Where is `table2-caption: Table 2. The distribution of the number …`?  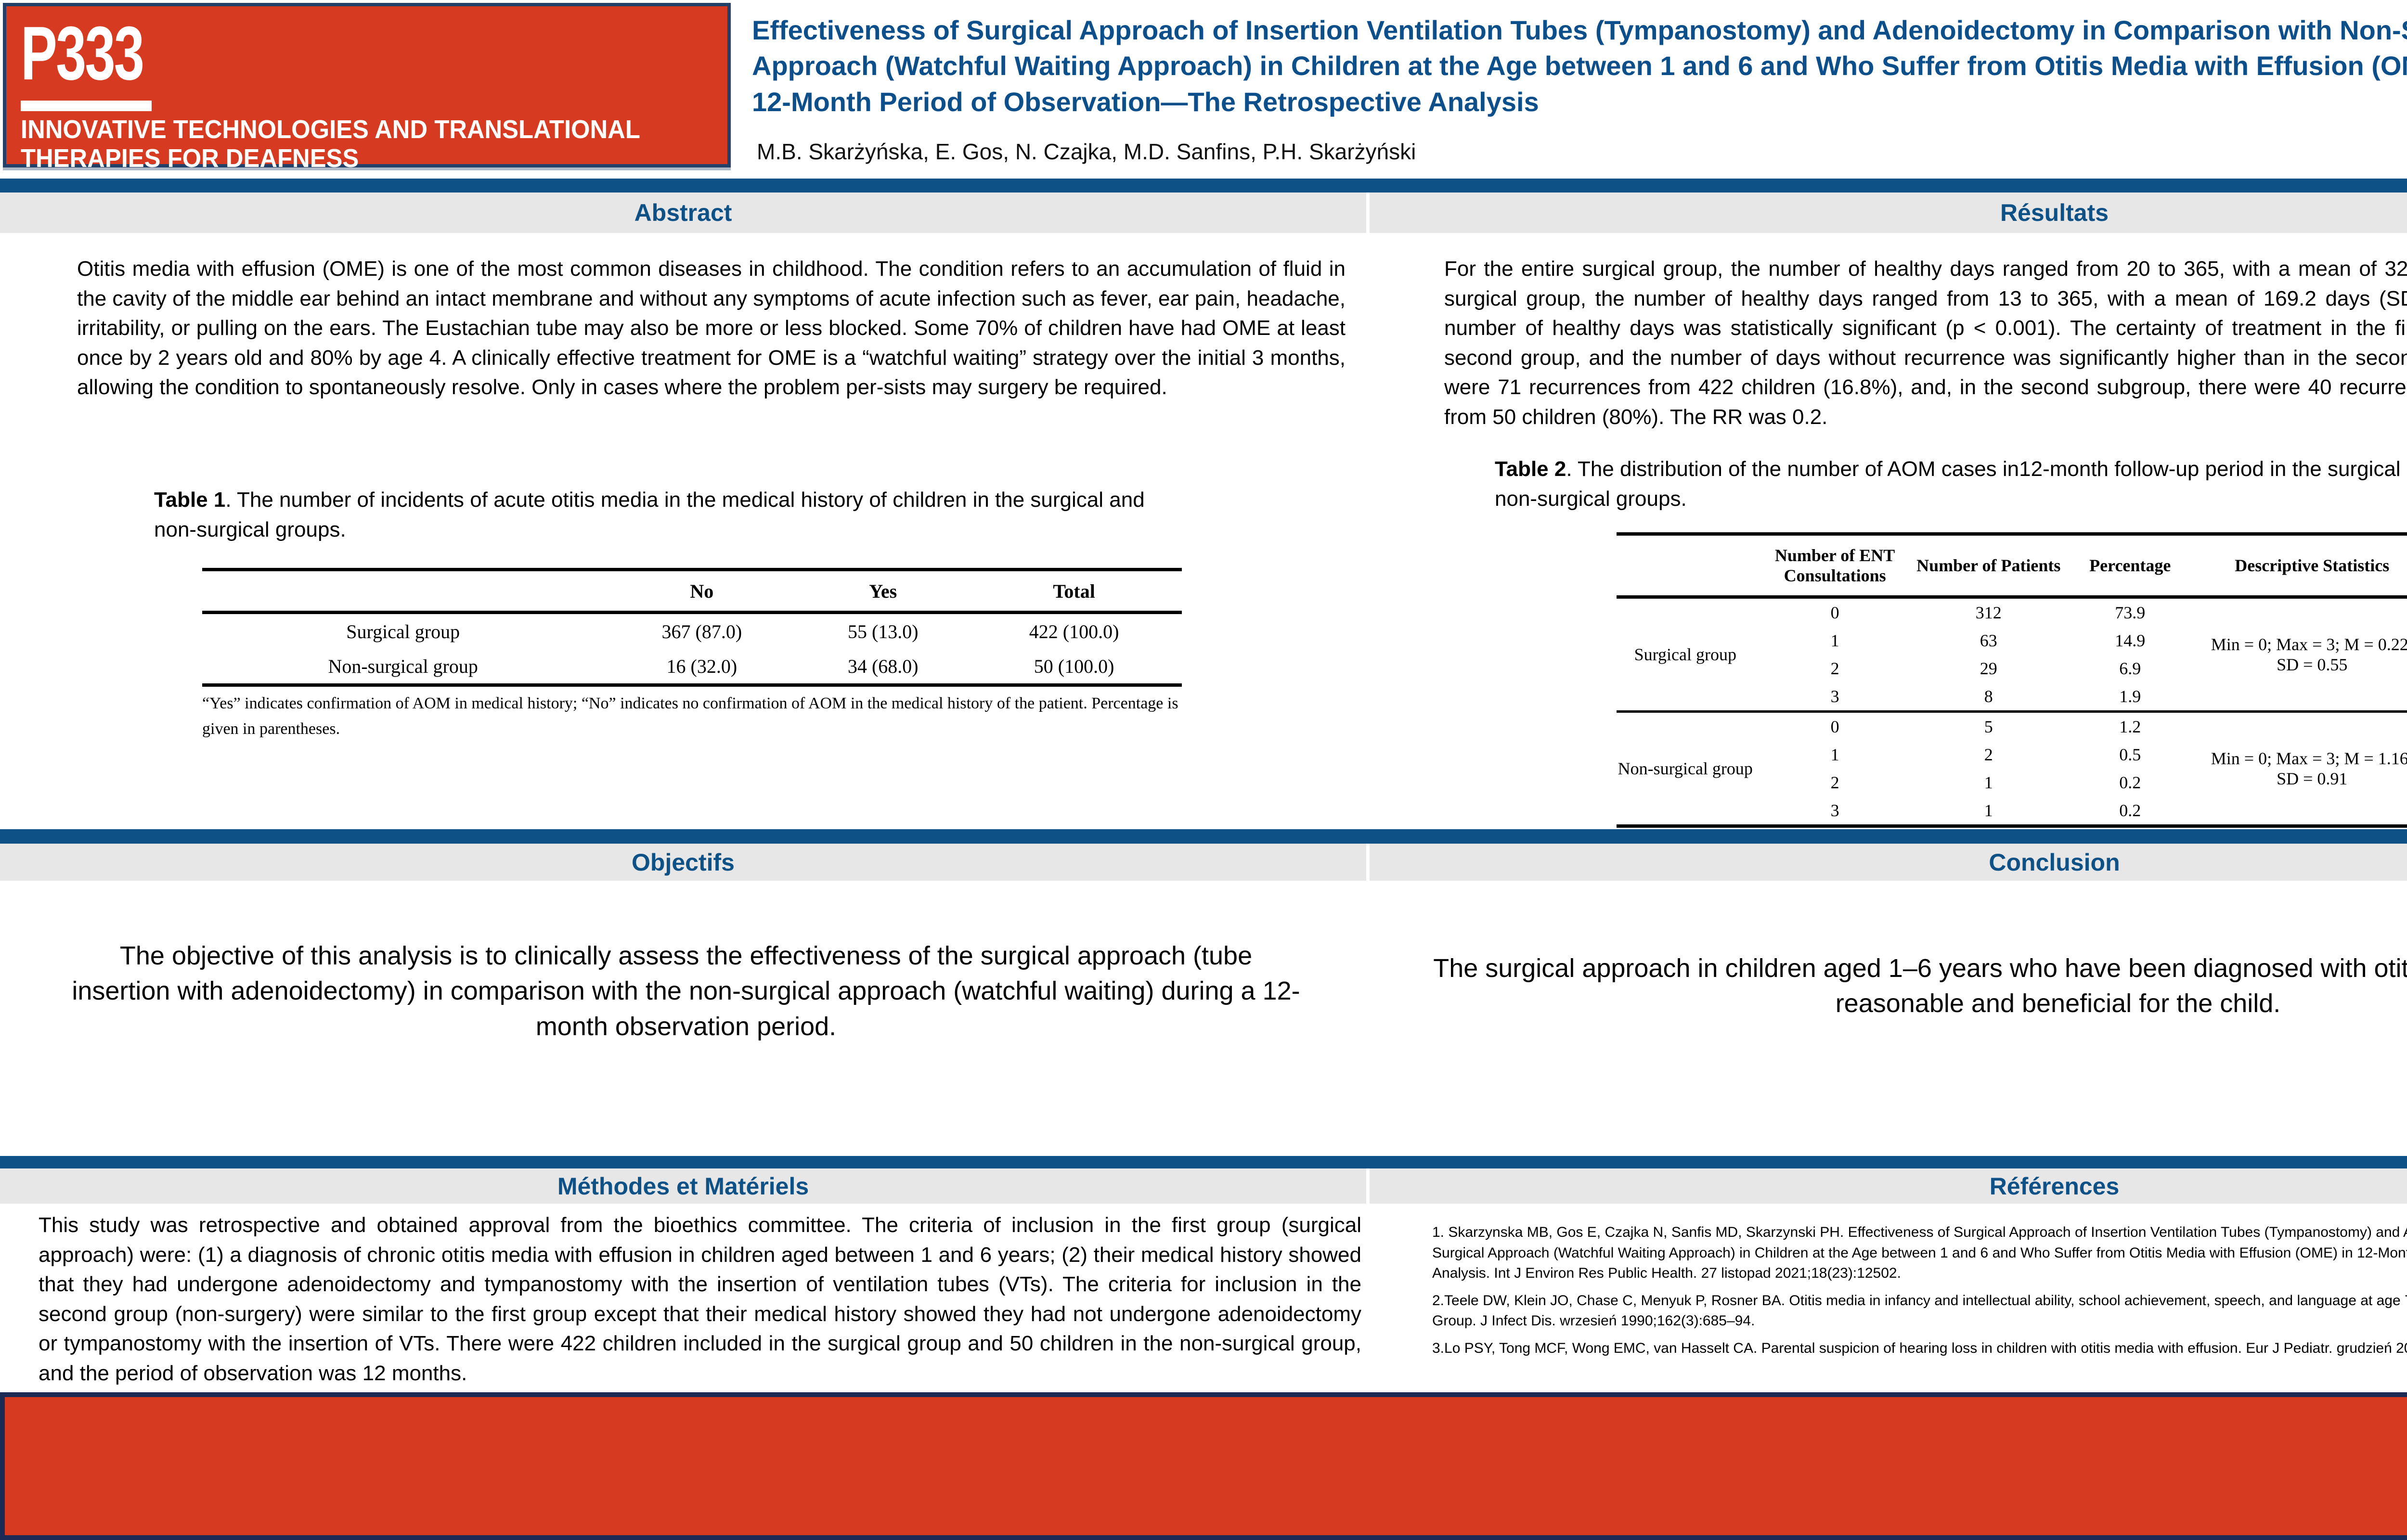
table2-caption: Table 2. The distribution of the number … is located at coordinates (1951, 483).